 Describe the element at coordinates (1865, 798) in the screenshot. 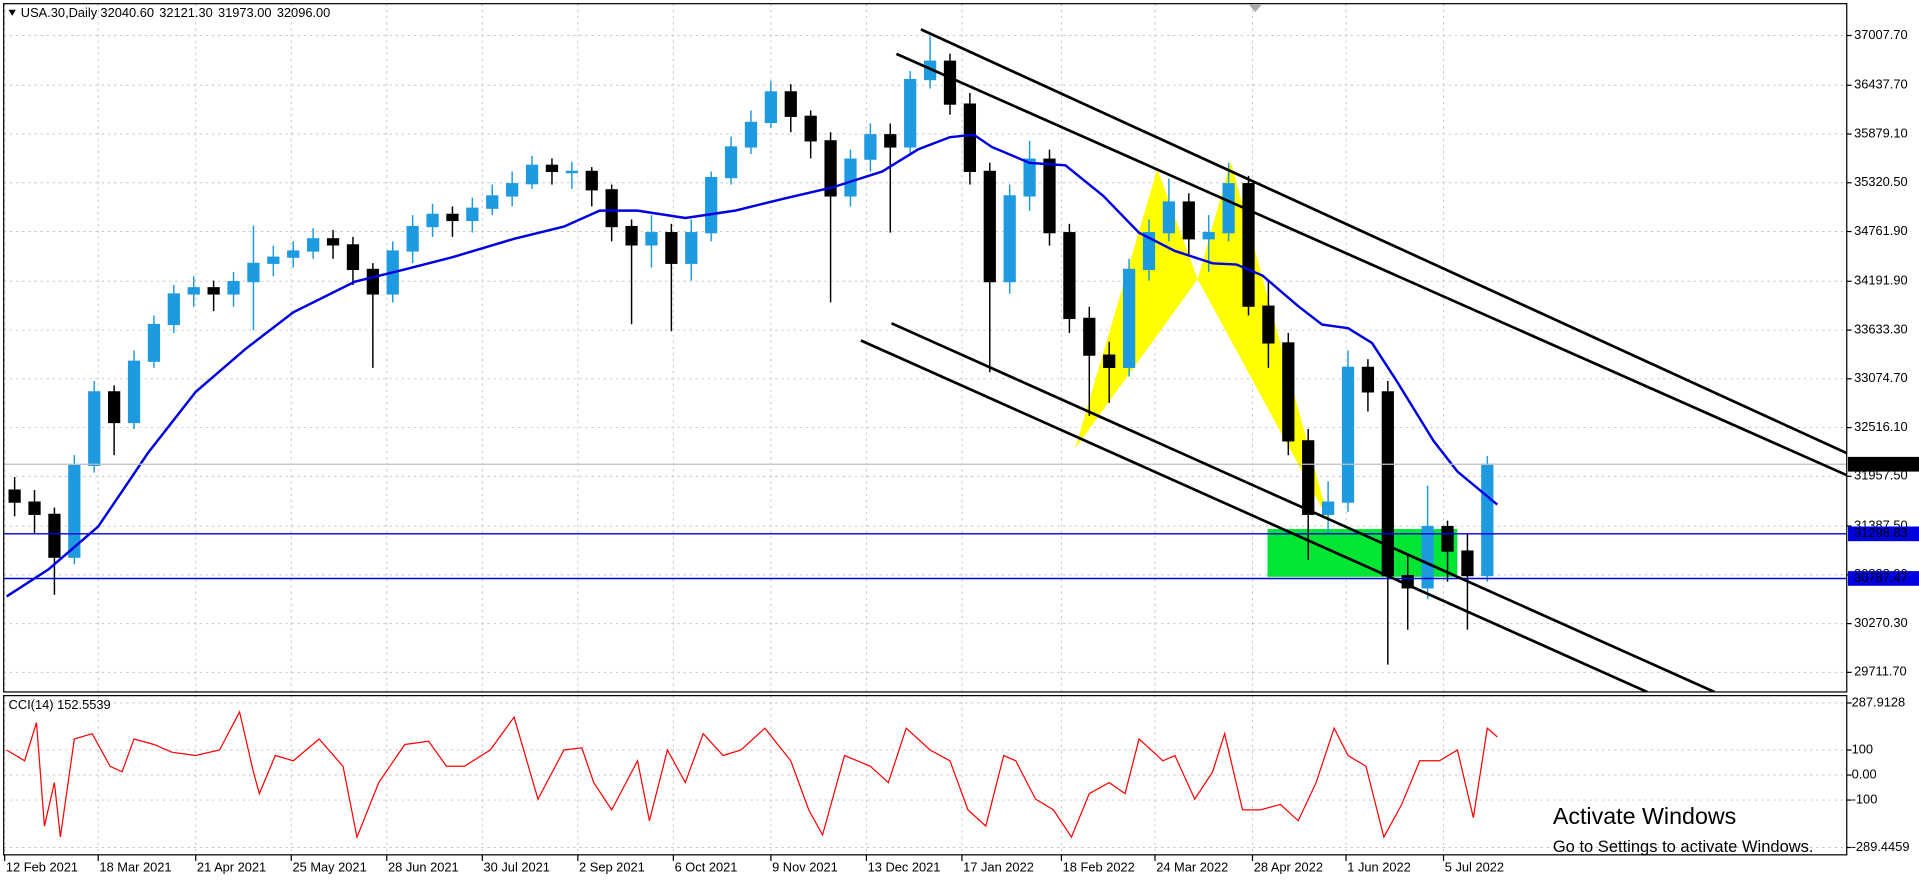

I see `y-tick-label: -100` at that location.